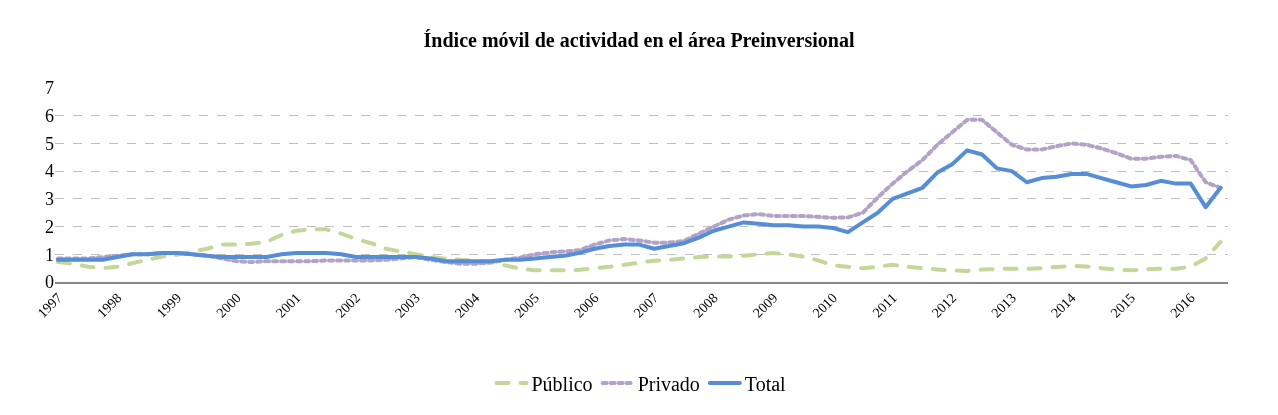  I want to click on line-series, so click(639, 250).